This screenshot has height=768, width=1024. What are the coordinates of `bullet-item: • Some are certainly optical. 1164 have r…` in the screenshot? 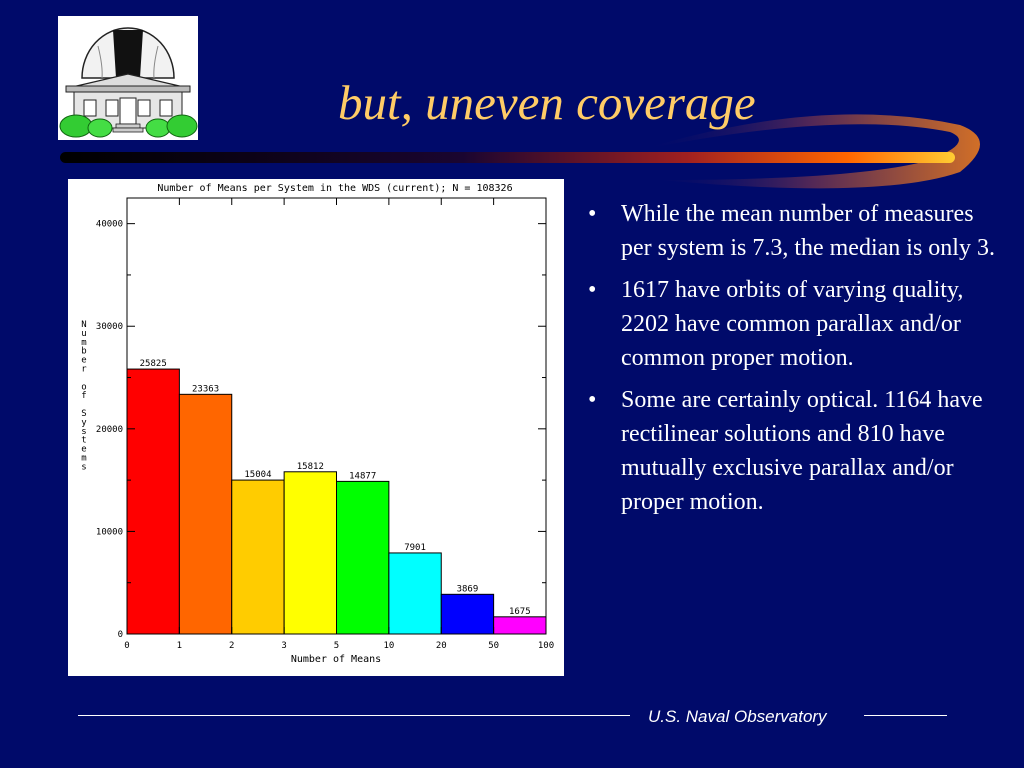 It's located at (790, 451).